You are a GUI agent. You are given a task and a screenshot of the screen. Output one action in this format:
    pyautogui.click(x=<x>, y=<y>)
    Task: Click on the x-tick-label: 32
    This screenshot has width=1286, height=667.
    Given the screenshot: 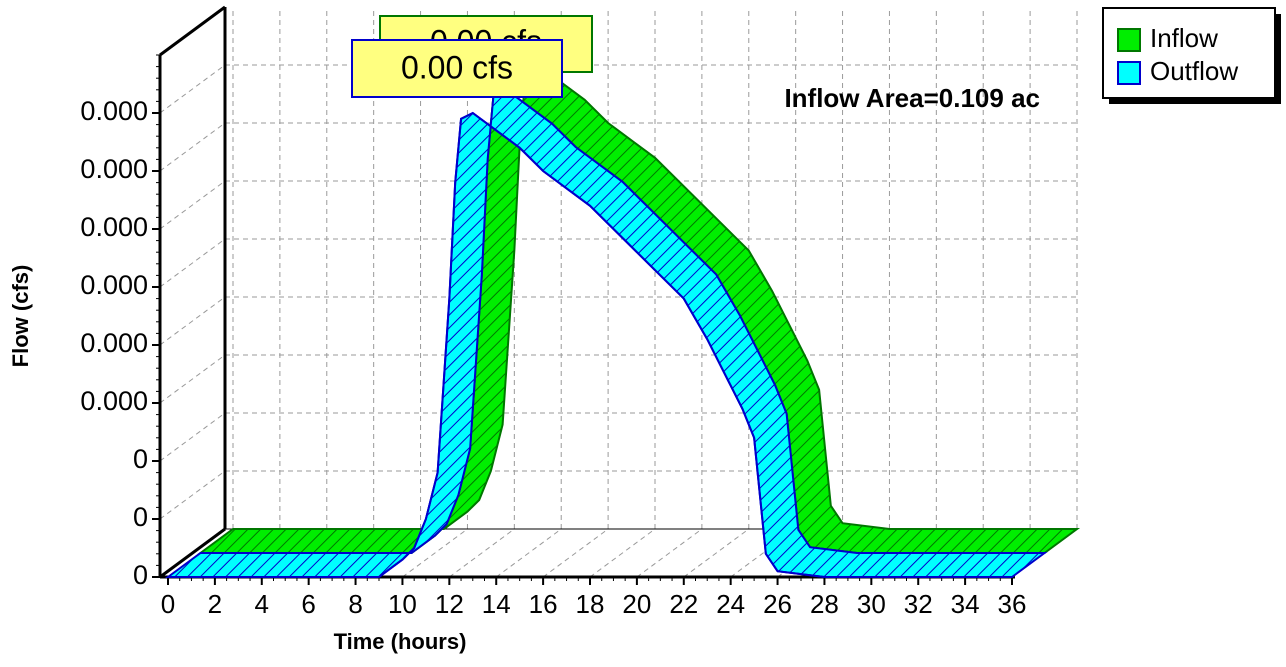 What is the action you would take?
    pyautogui.click(x=918, y=604)
    